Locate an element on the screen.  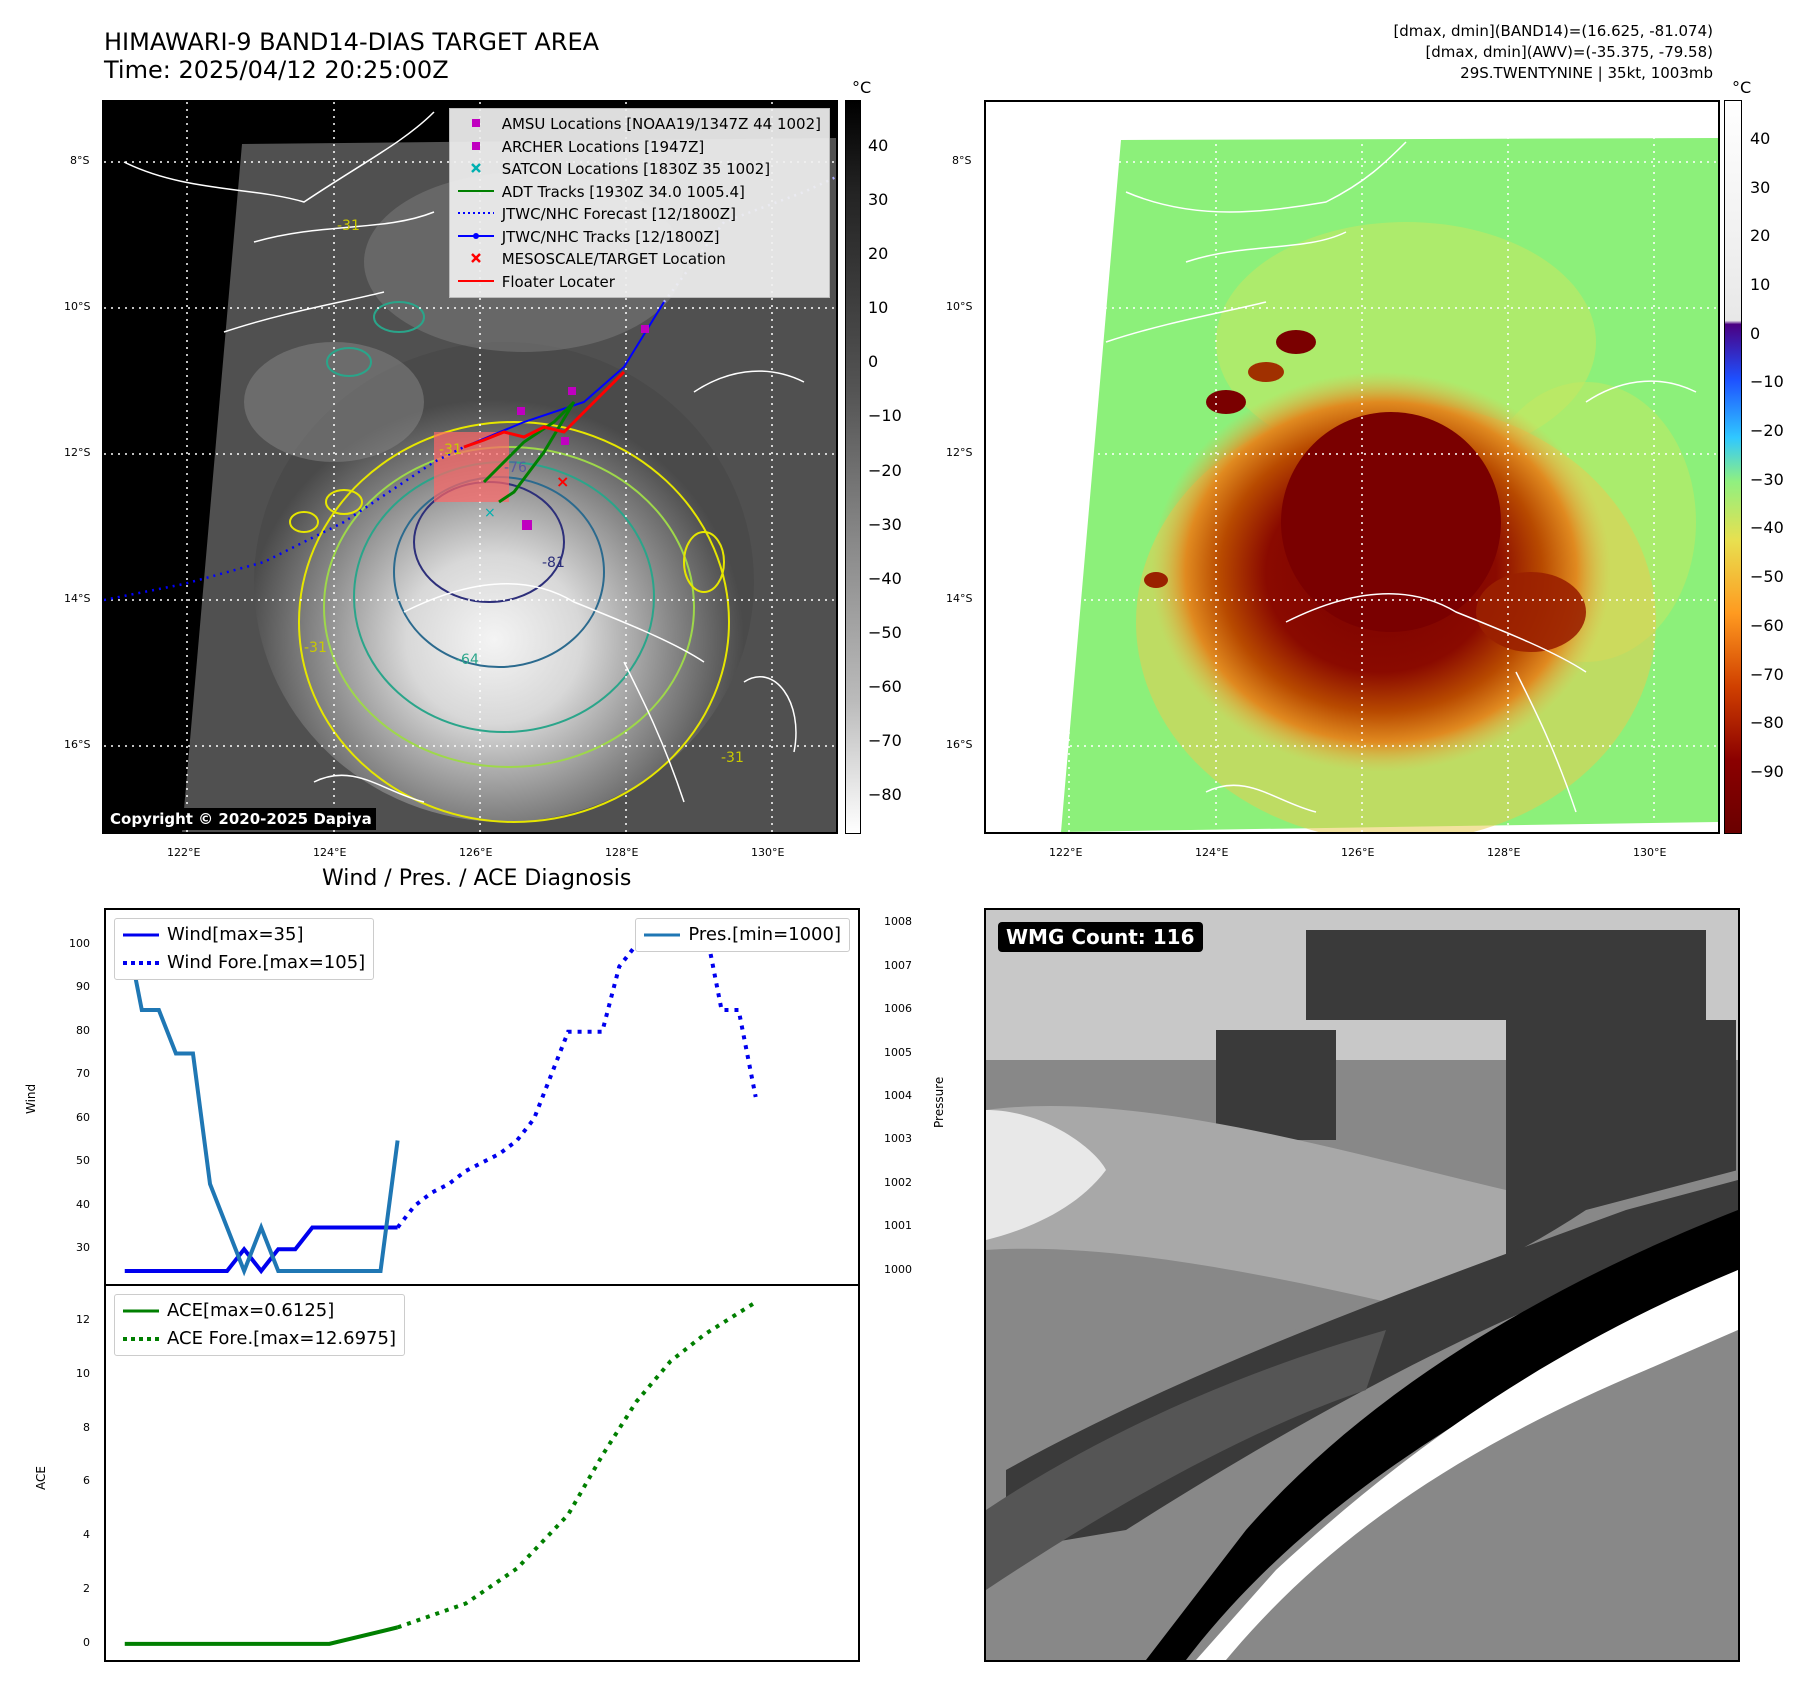
lat-tick: 16°S is located at coordinates (77, 744).